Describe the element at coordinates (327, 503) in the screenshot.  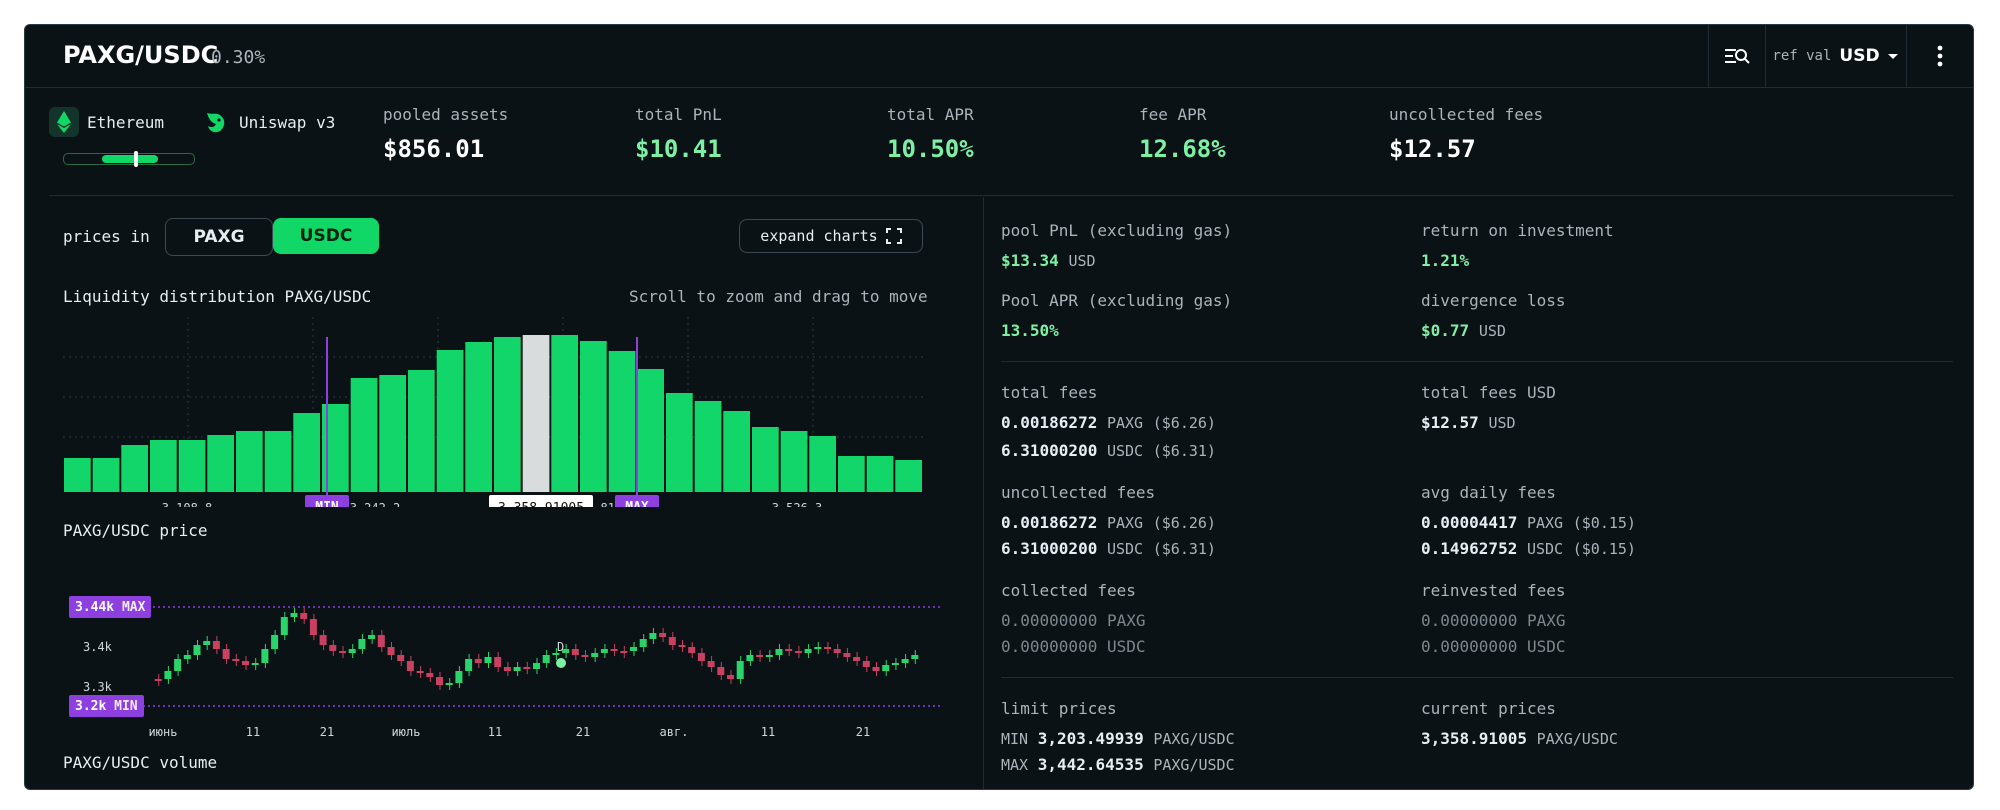
I see `min-tag: MIN` at that location.